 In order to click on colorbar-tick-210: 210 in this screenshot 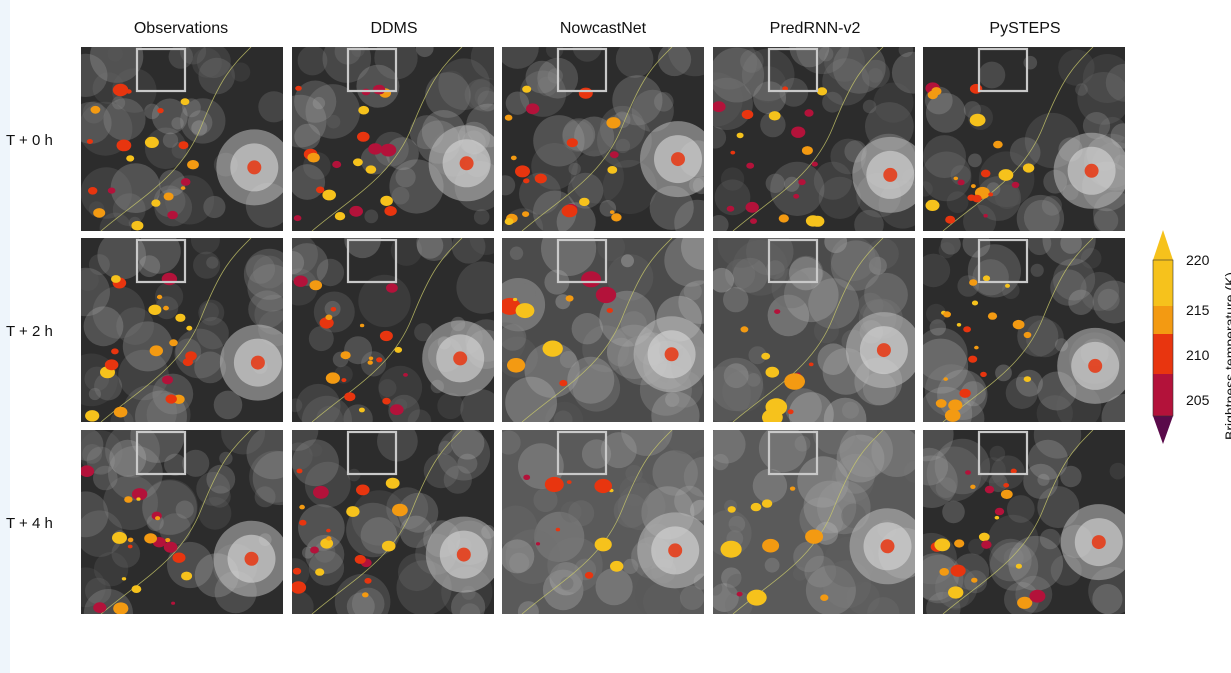, I will do `click(1198, 355)`.